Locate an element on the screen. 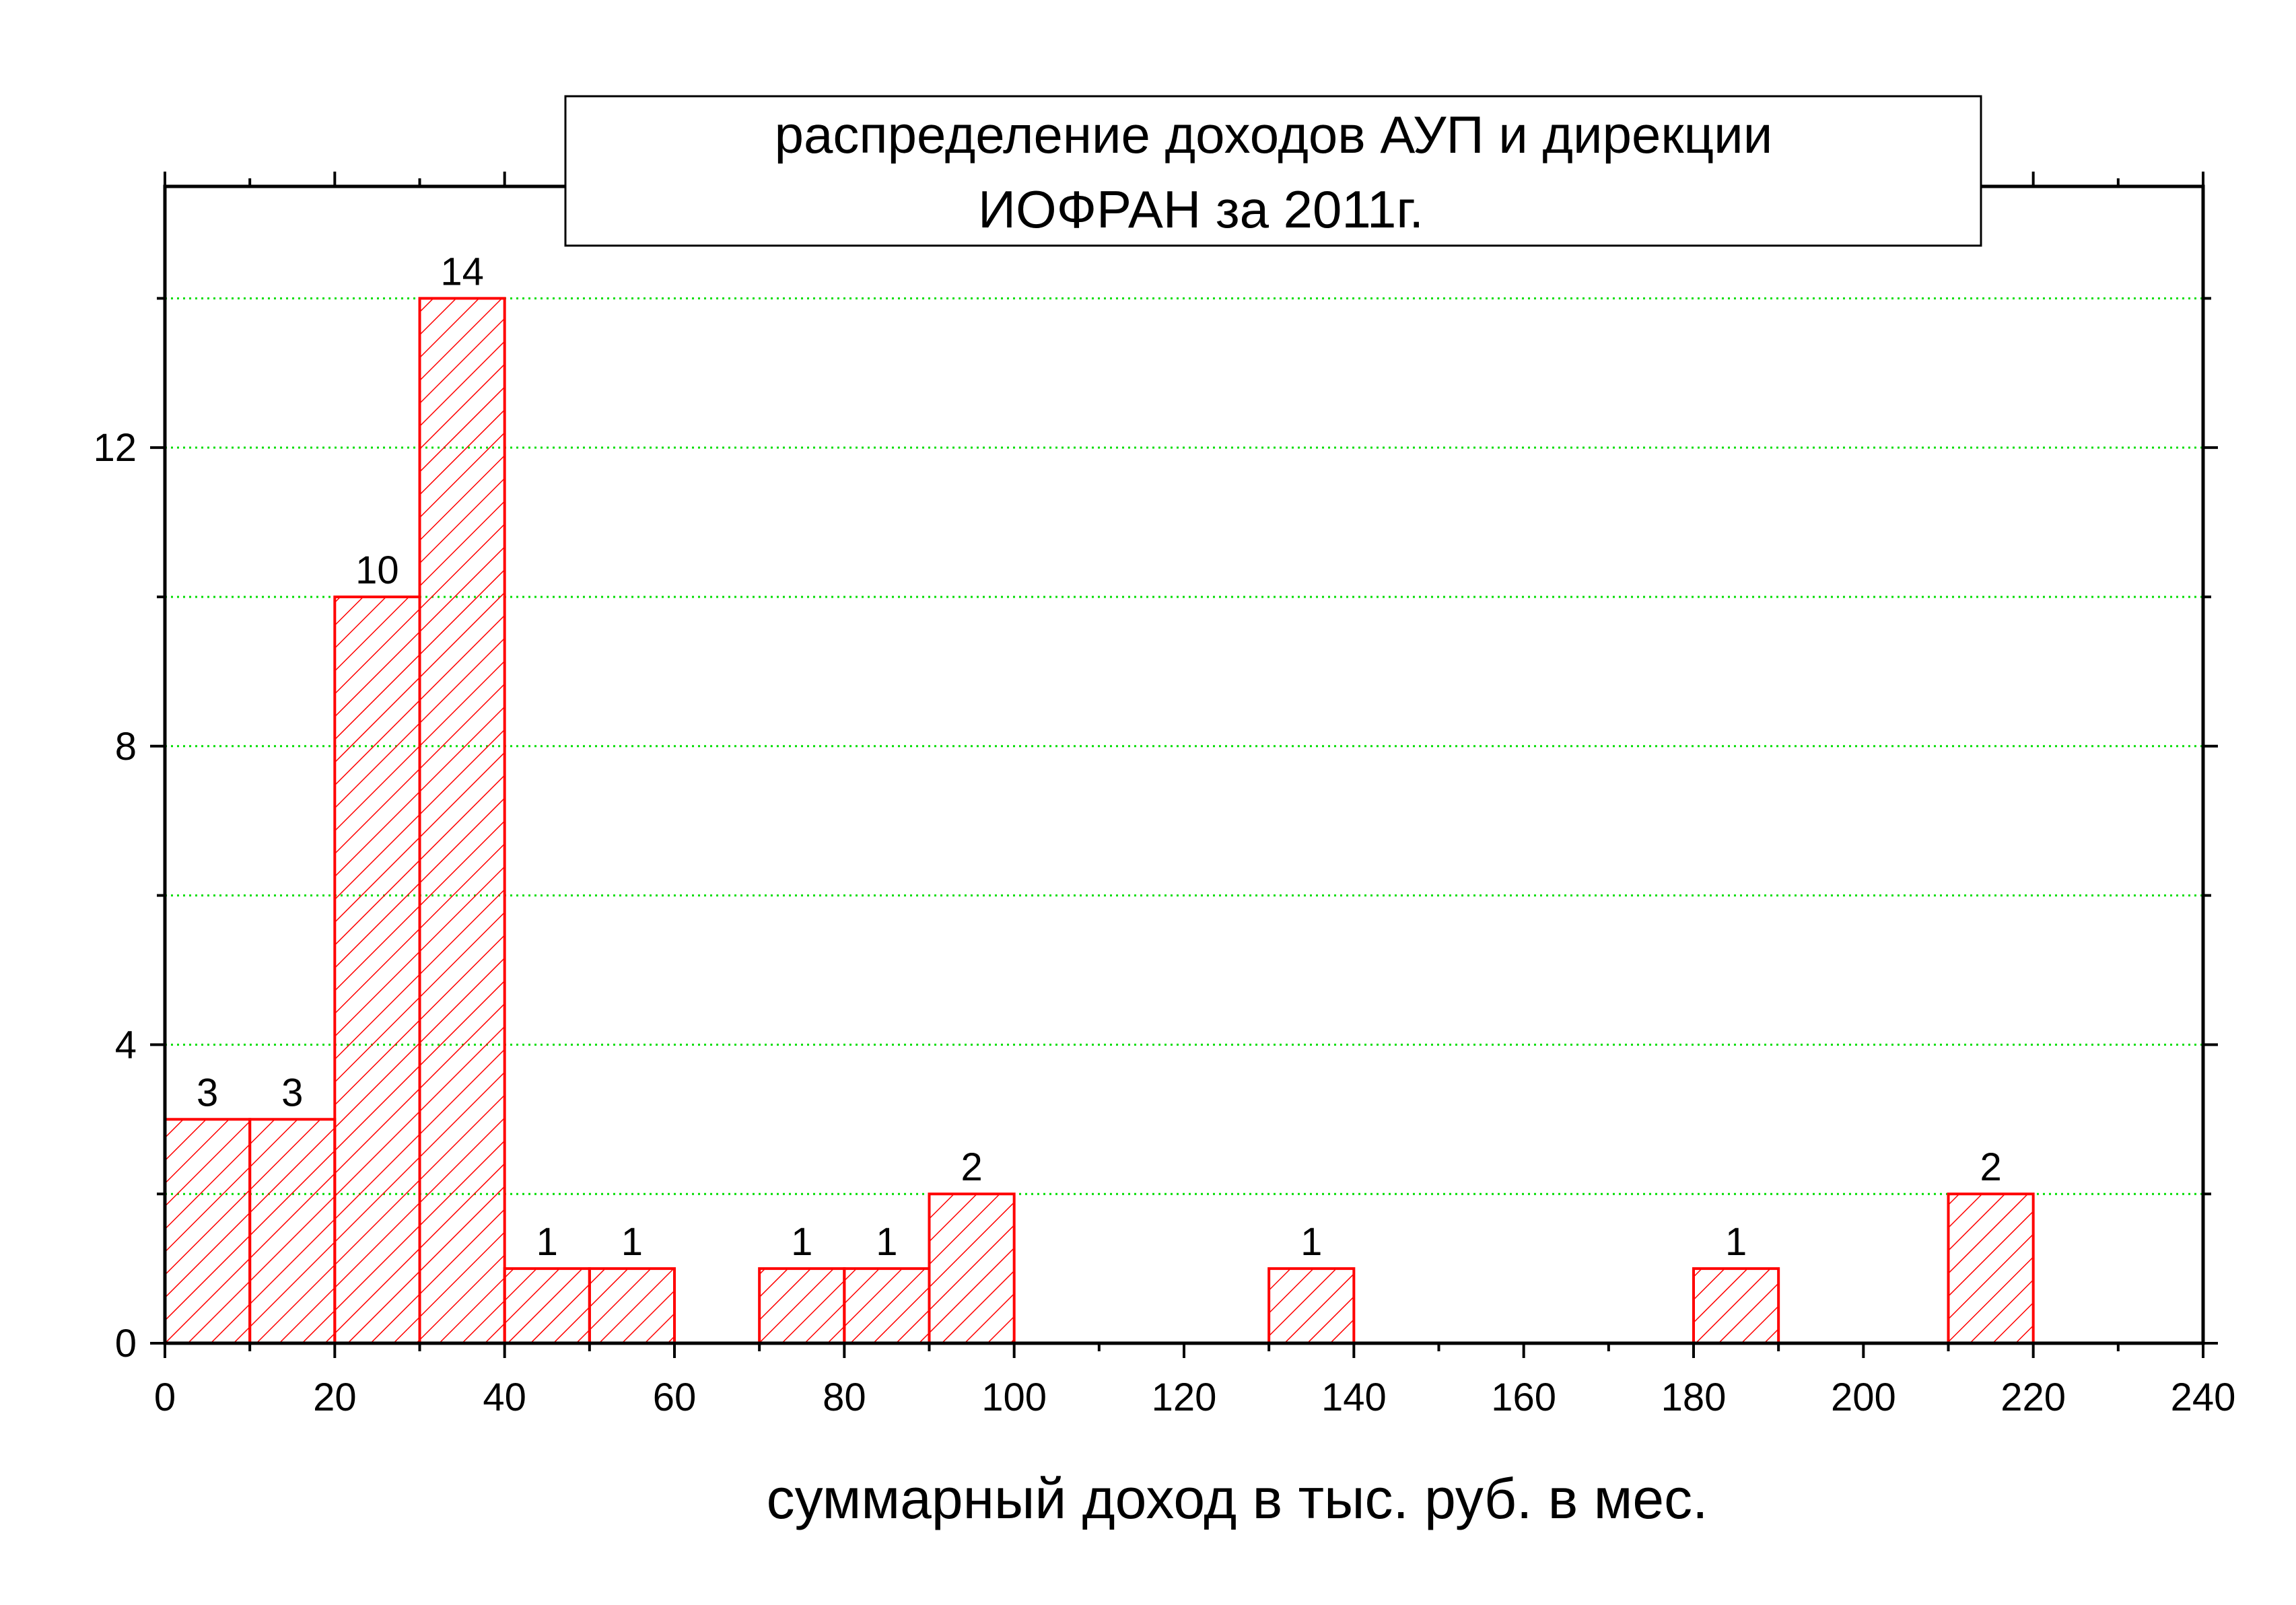 The image size is (2296, 1605). bar-value-label: 14 is located at coordinates (462, 271).